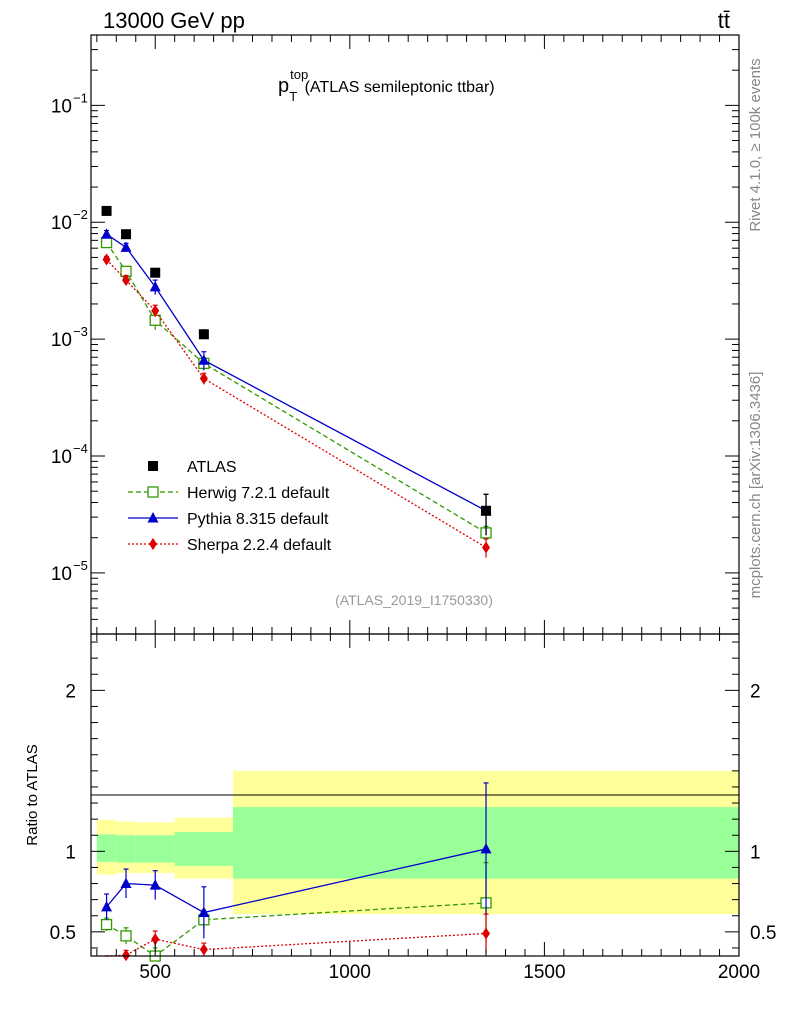 The width and height of the screenshot is (786, 1024). What do you see at coordinates (755, 485) in the screenshot?
I see `mcplots-label: mcplots.cern.ch [arXiv:1306.3436]` at bounding box center [755, 485].